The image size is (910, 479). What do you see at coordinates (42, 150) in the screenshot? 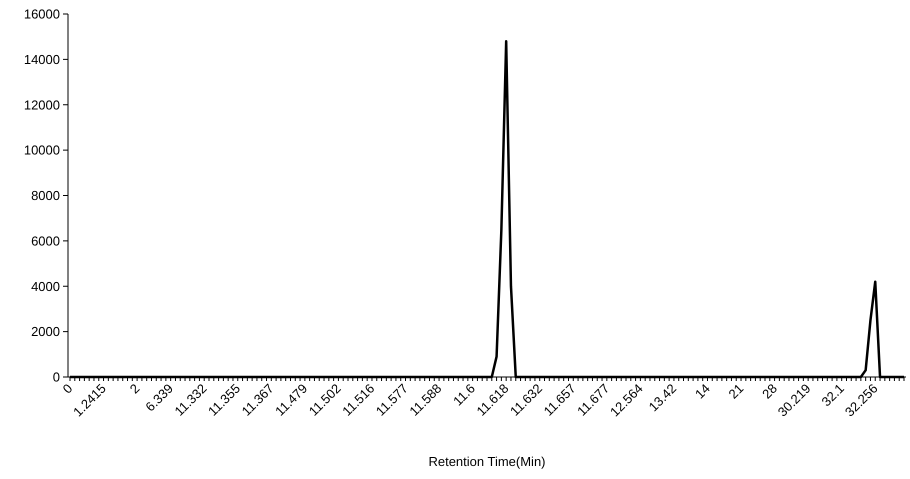
I see `y-tick-label: 10000` at bounding box center [42, 150].